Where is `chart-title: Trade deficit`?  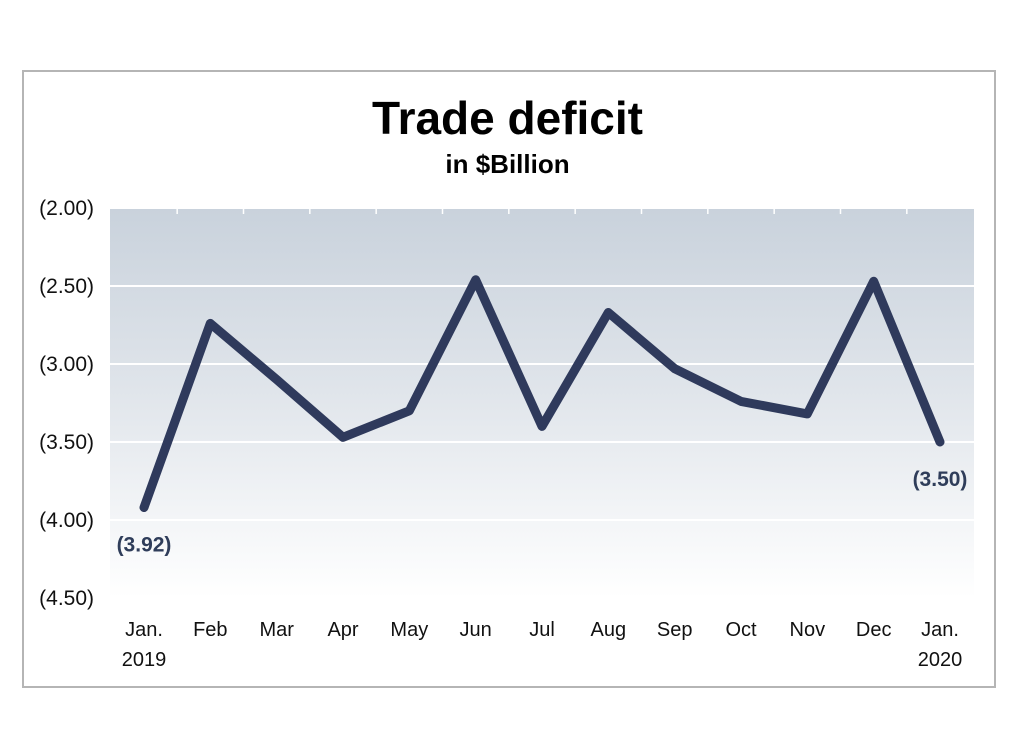 chart-title: Trade deficit is located at coordinates (507, 118).